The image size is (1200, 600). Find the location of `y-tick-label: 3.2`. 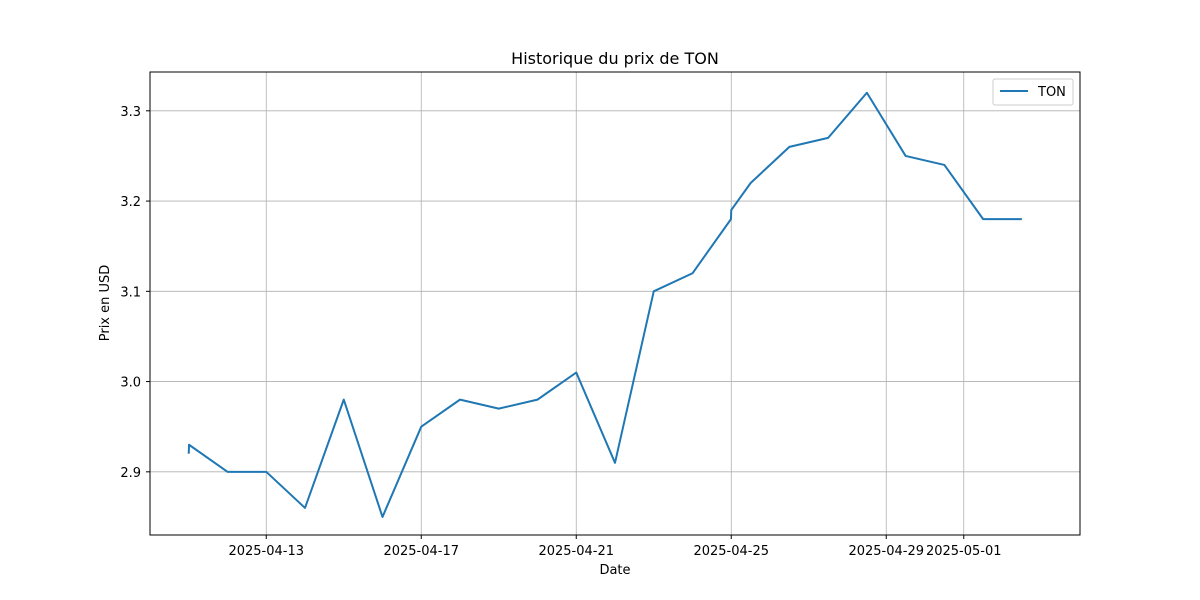

y-tick-label: 3.2 is located at coordinates (130, 202).